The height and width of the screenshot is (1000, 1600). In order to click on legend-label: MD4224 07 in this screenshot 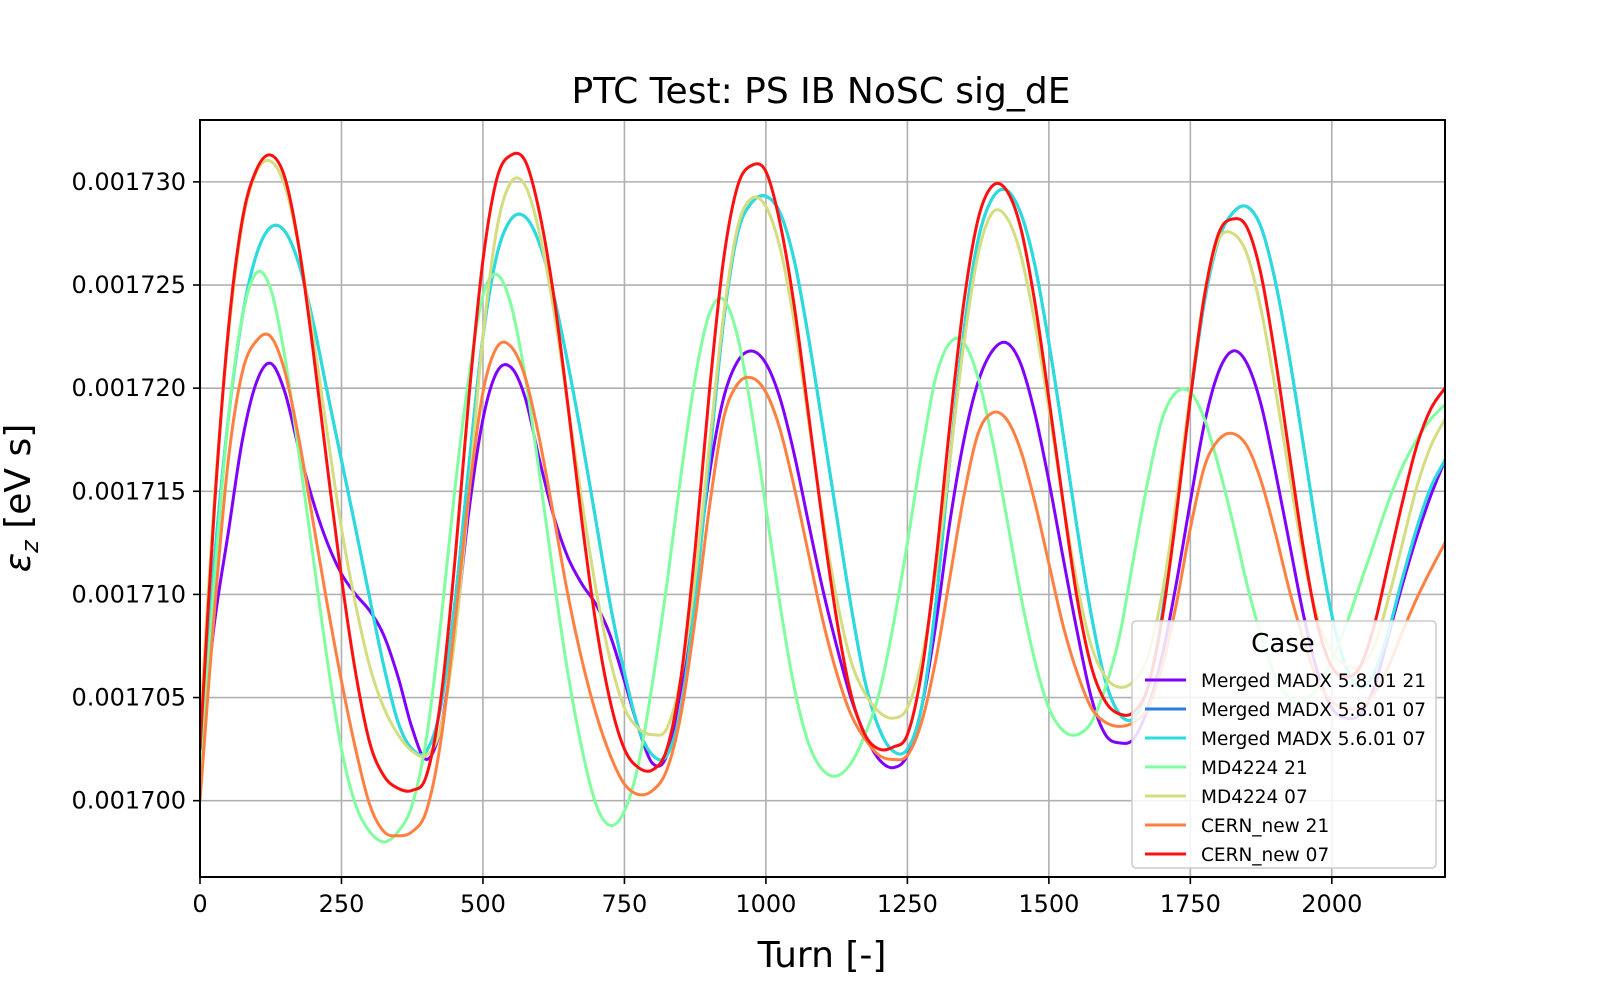, I will do `click(1254, 797)`.